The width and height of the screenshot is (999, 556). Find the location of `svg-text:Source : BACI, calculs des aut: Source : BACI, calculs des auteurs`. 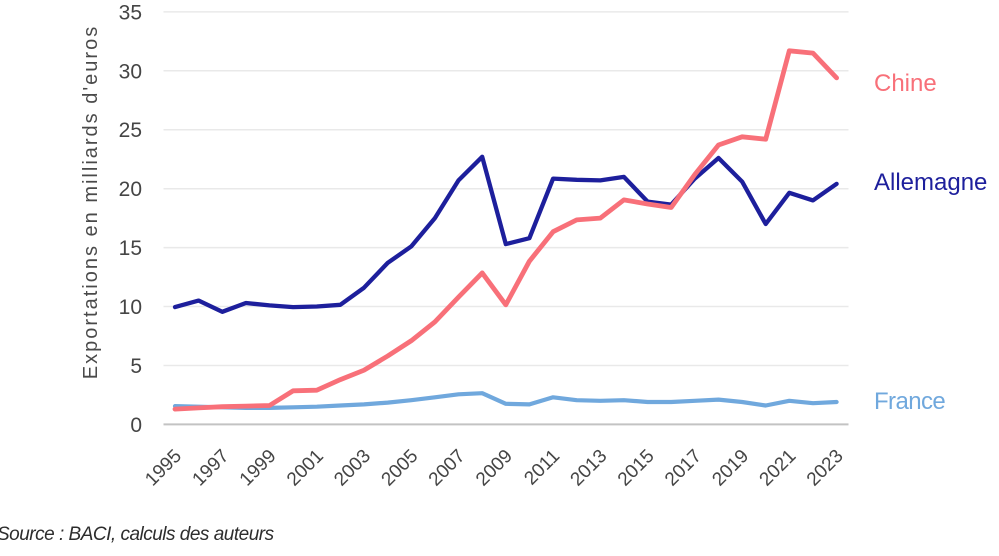

svg-text:Source : BACI, calculs des aut: Source : BACI, calculs des auteurs is located at coordinates (137, 534).